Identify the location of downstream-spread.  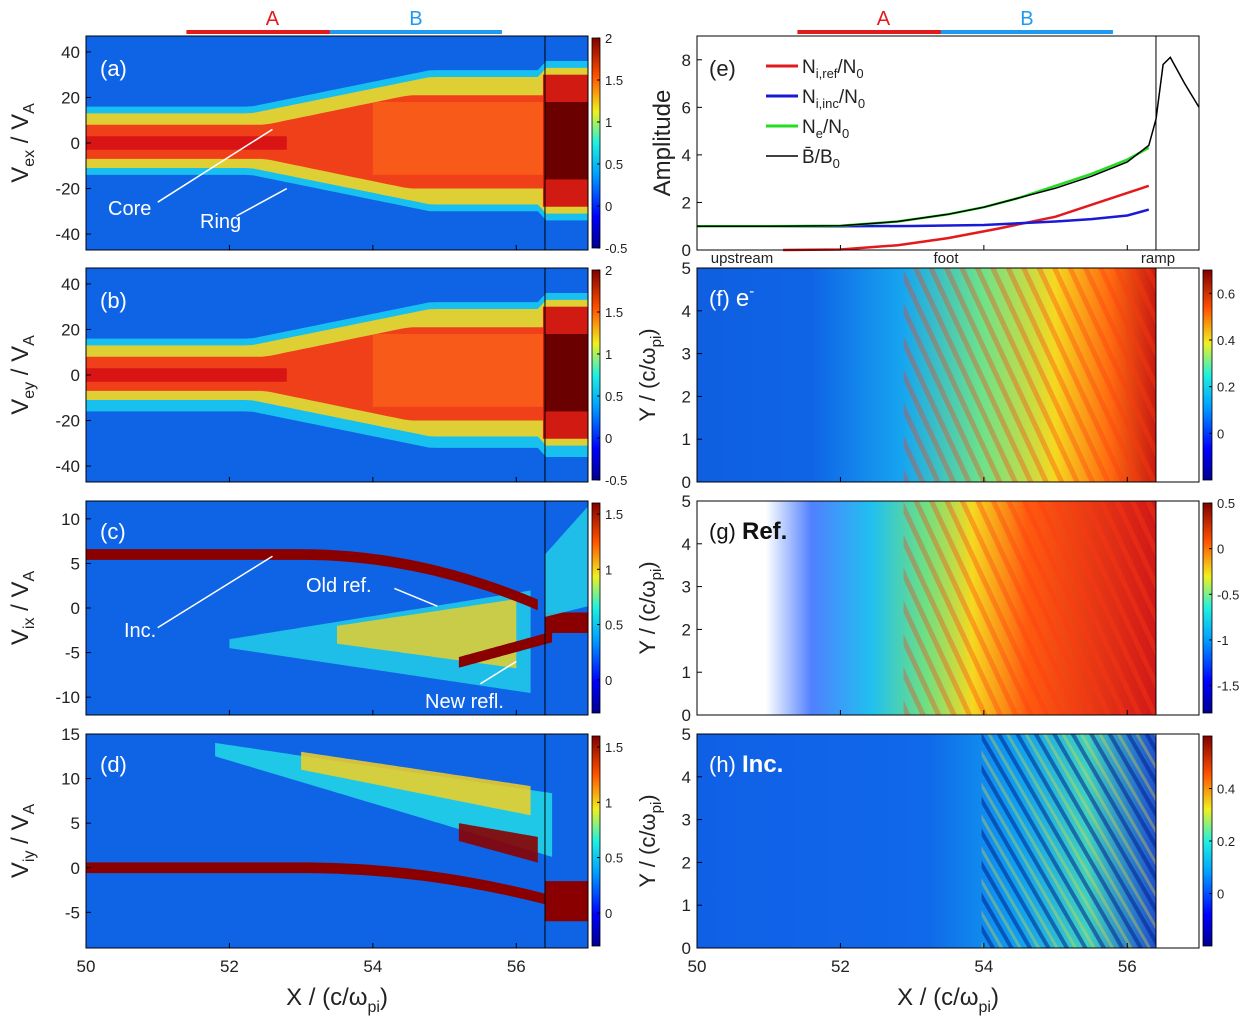
(566, 561).